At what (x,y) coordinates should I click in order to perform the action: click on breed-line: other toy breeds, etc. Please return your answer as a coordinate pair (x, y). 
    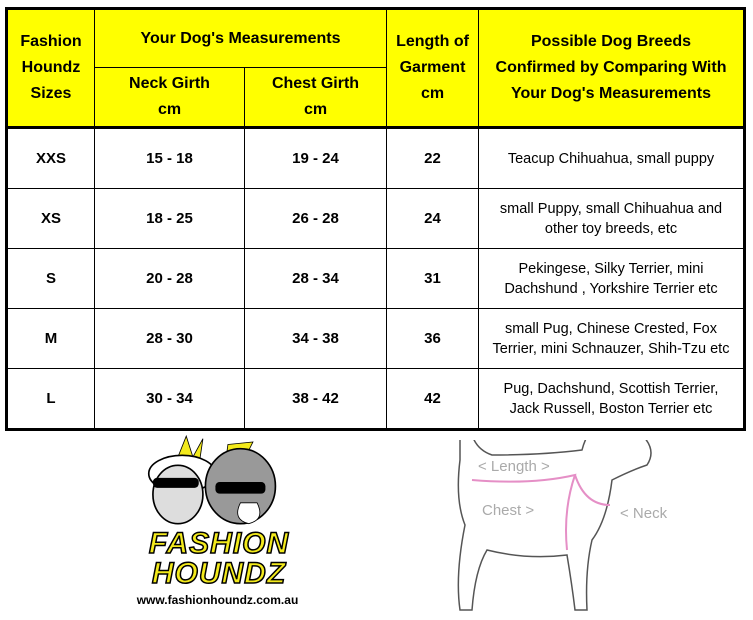
    Looking at the image, I should click on (611, 228).